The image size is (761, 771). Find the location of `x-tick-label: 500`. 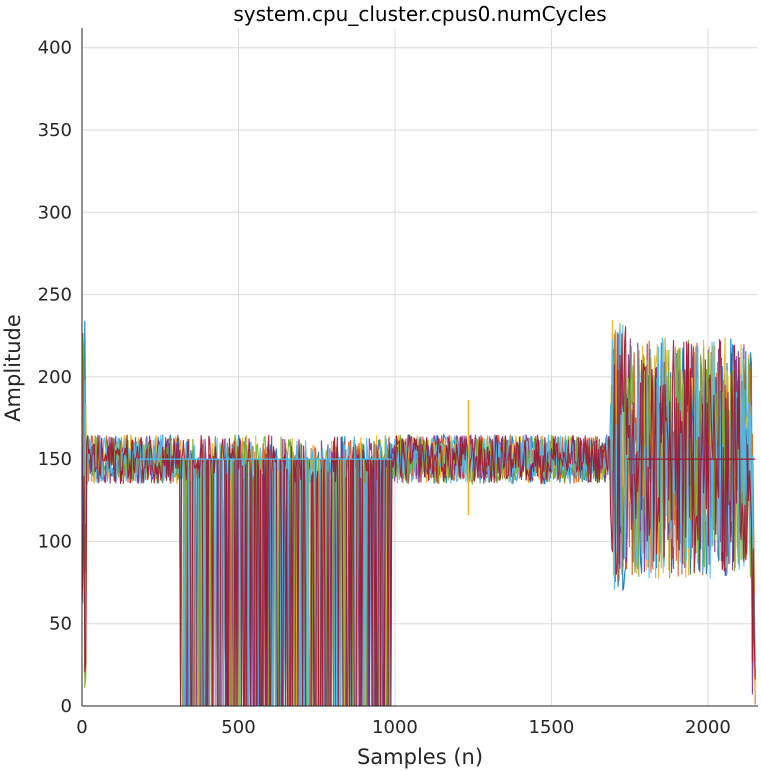

x-tick-label: 500 is located at coordinates (238, 727).